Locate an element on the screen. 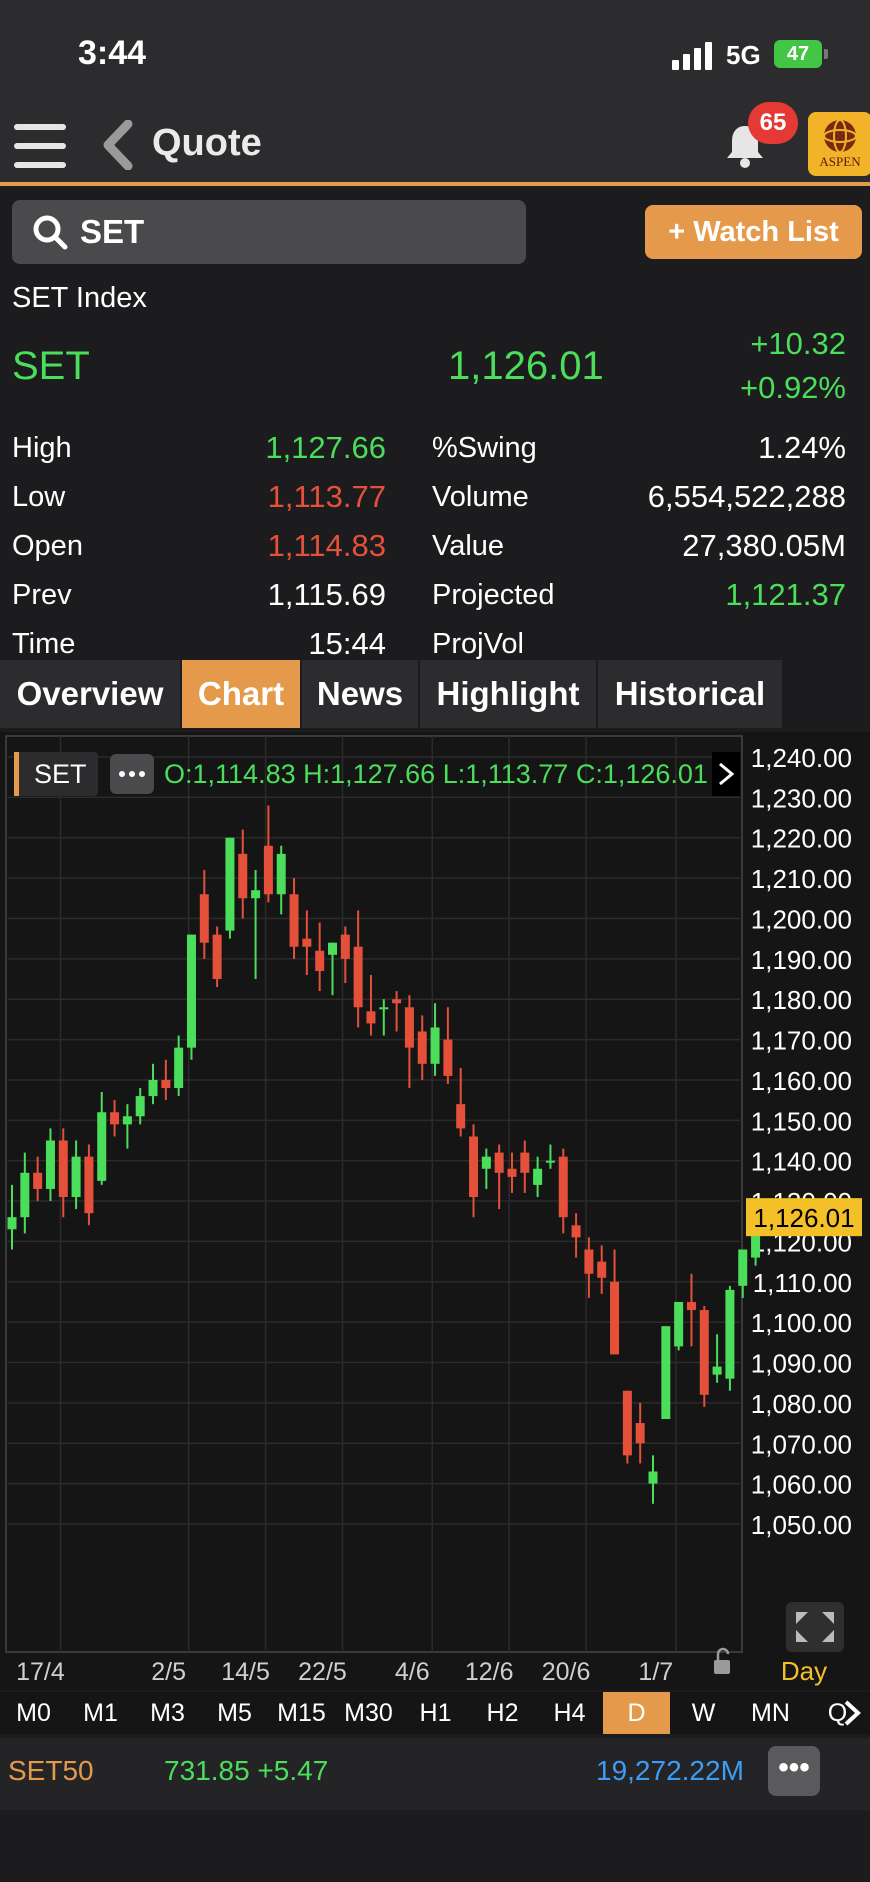 The height and width of the screenshot is (1882, 870). timeframe-m1: M1 is located at coordinates (100, 1713).